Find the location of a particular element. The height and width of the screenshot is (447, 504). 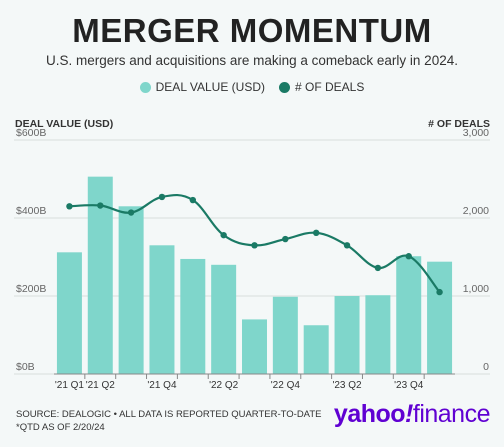

x-tick-label: '21 Q2 is located at coordinates (101, 385).